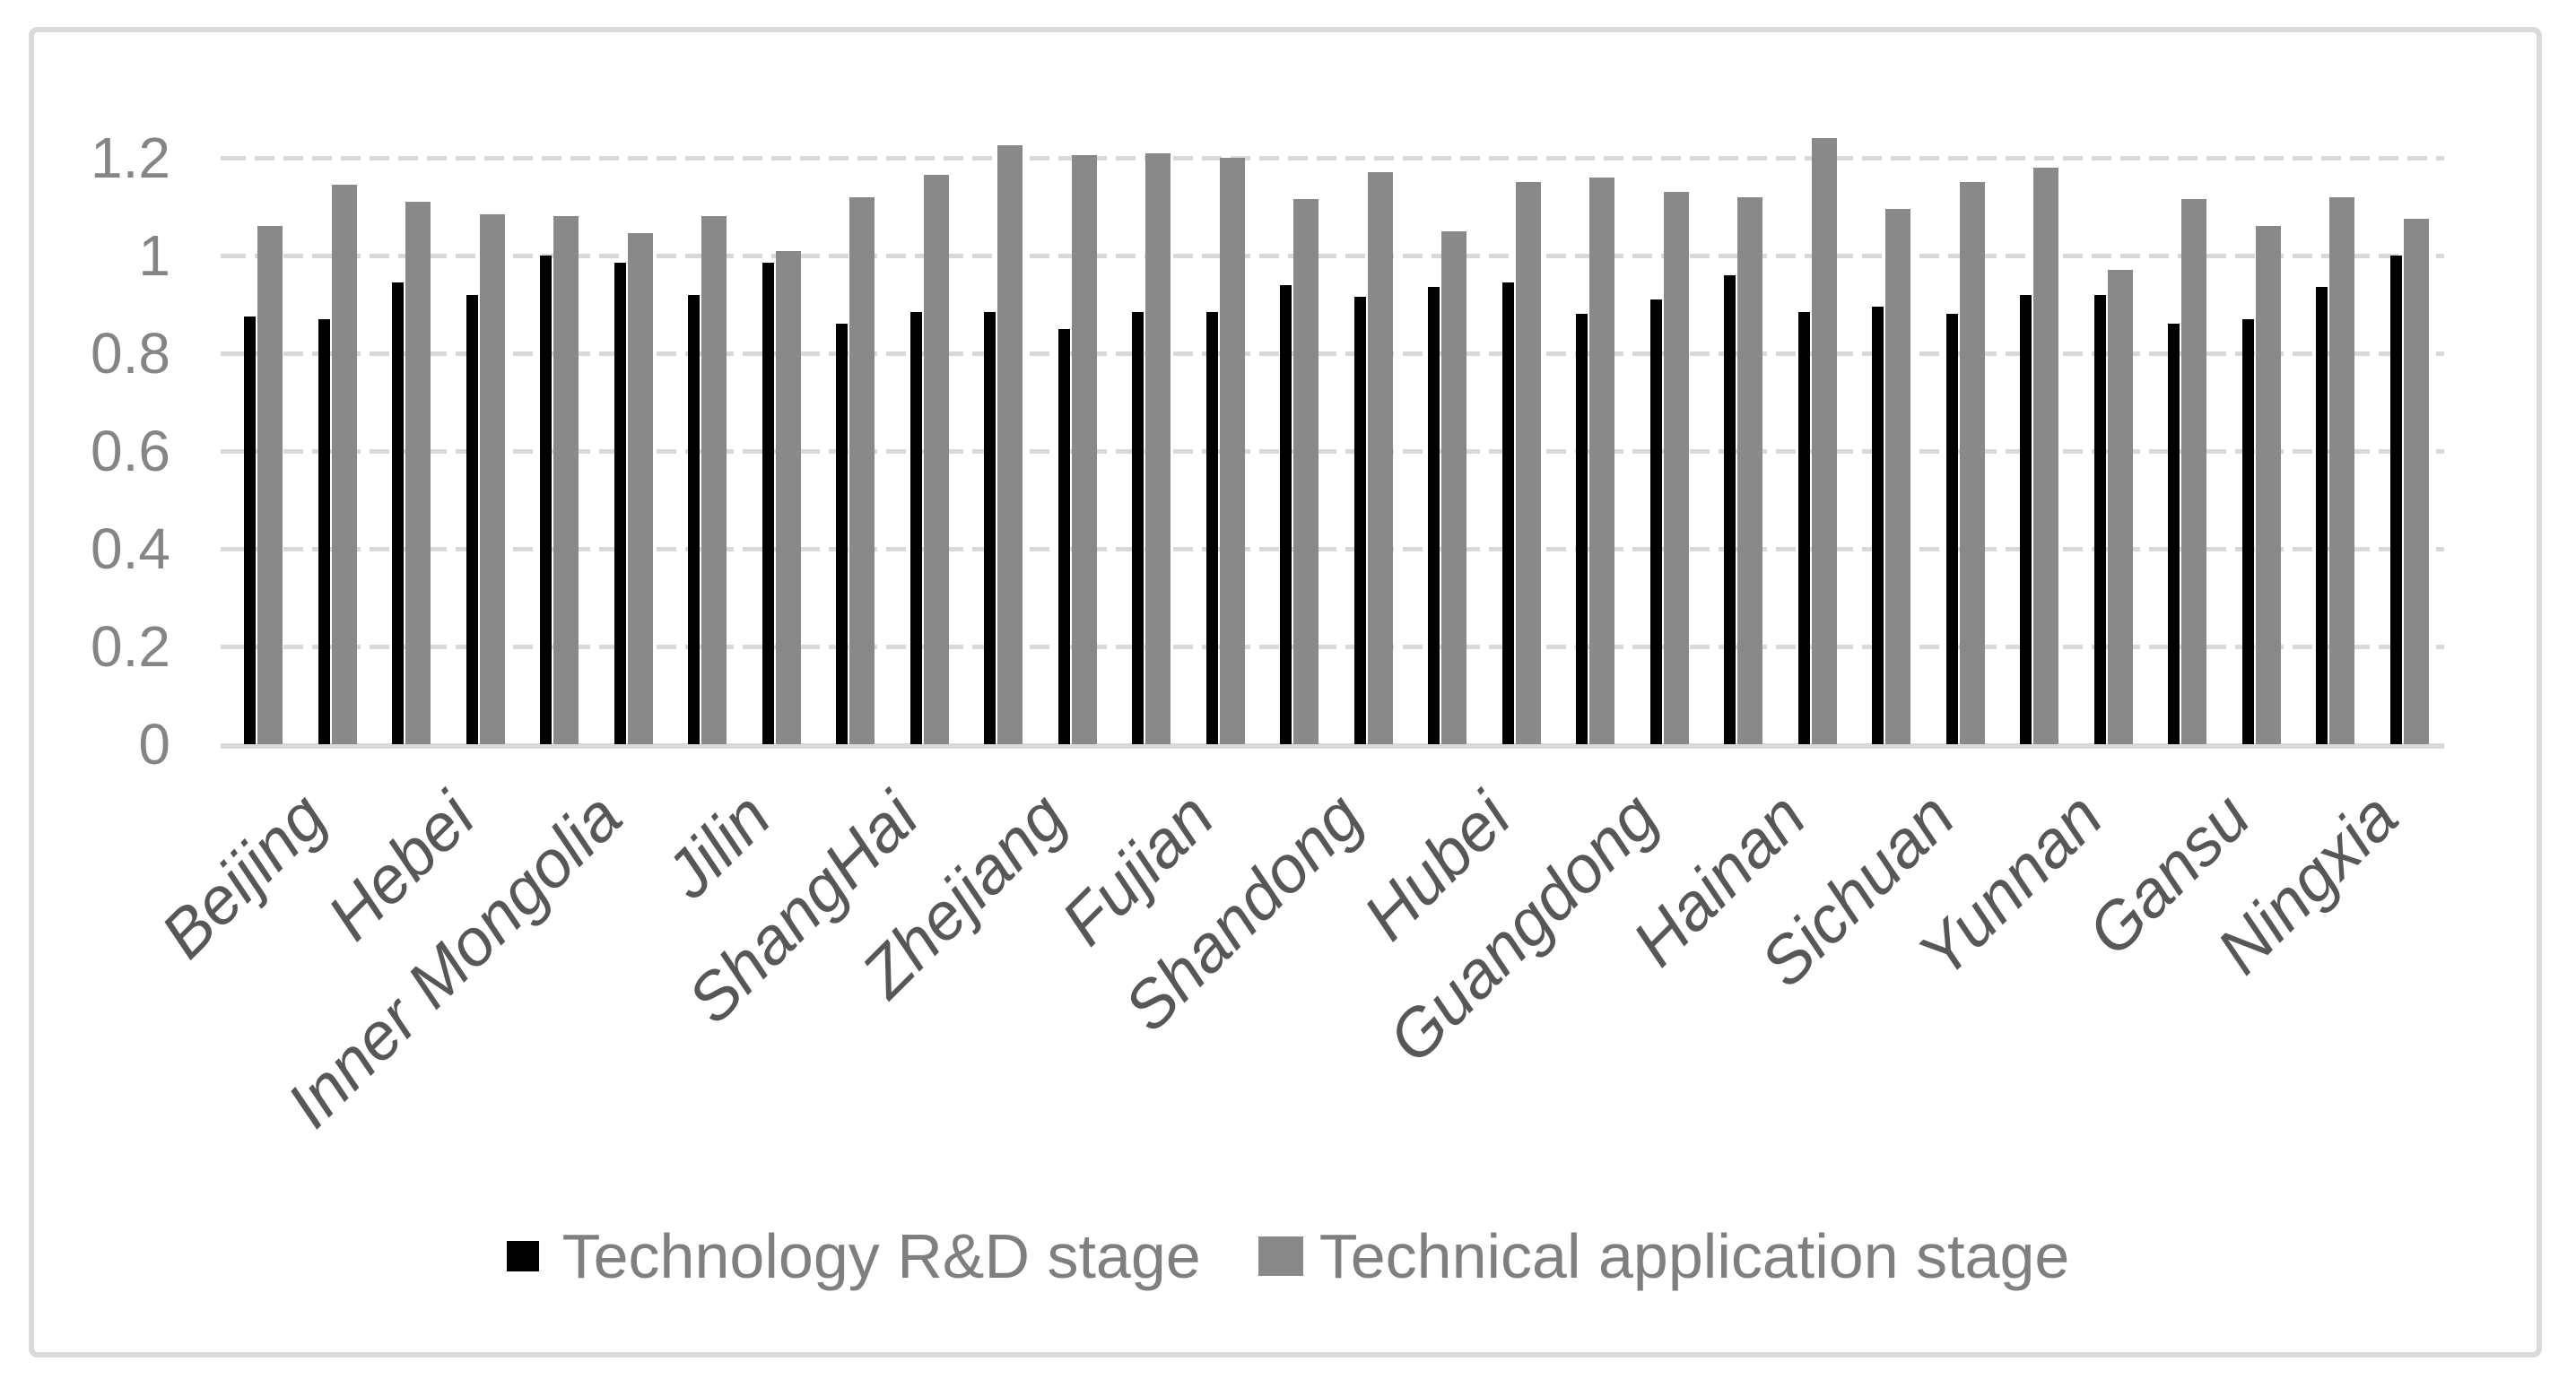 Image resolution: width=2576 pixels, height=1388 pixels. Describe the element at coordinates (1332, 746) in the screenshot. I see `x-axis-line` at that location.